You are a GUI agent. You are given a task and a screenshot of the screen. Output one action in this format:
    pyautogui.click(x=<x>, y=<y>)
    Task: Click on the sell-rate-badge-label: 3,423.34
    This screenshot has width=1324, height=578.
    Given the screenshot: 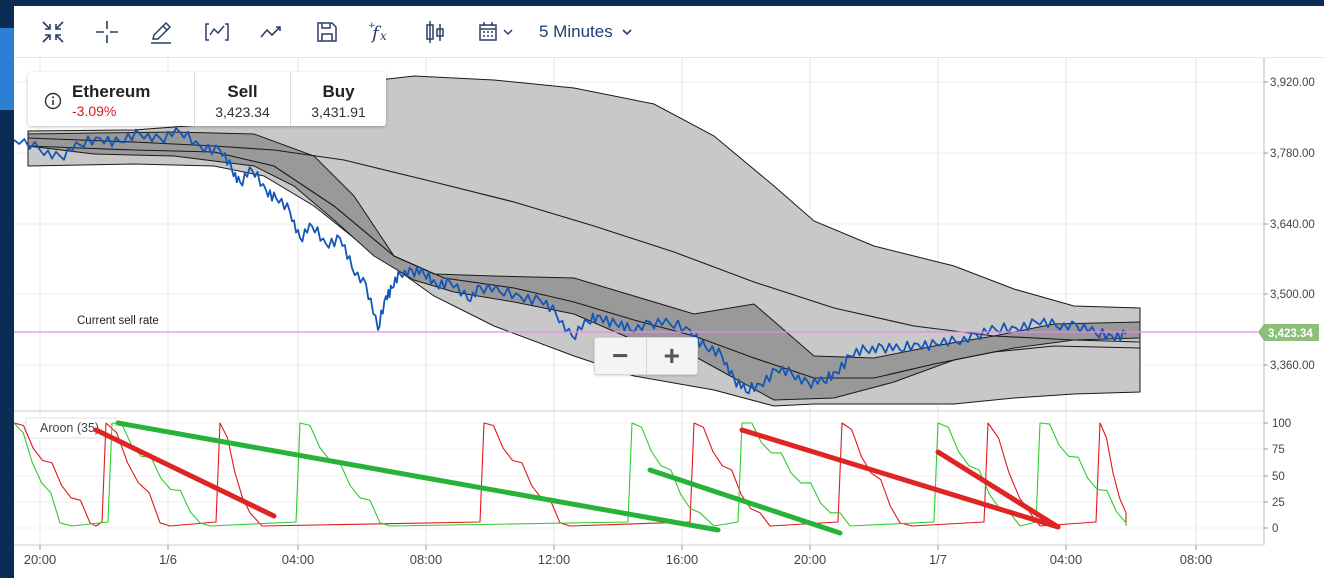 What is the action you would take?
    pyautogui.click(x=1290, y=334)
    